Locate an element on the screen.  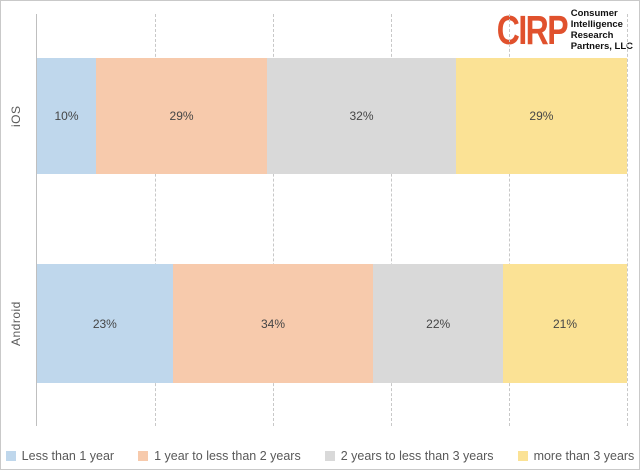
legend-label: 1 year to less than 2 years is located at coordinates (227, 456).